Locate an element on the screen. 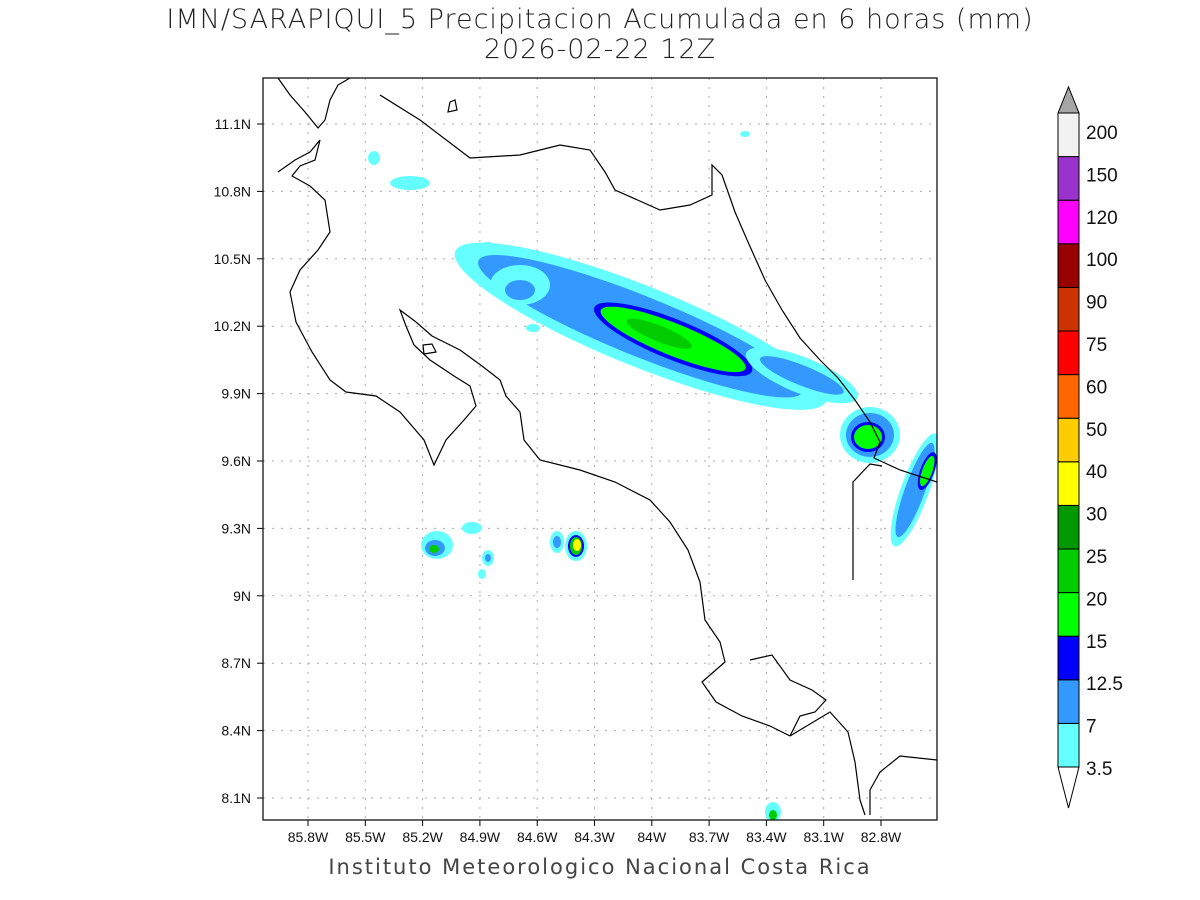 This screenshot has width=1200, height=900. colorbar-over-triangle is located at coordinates (1068, 99).